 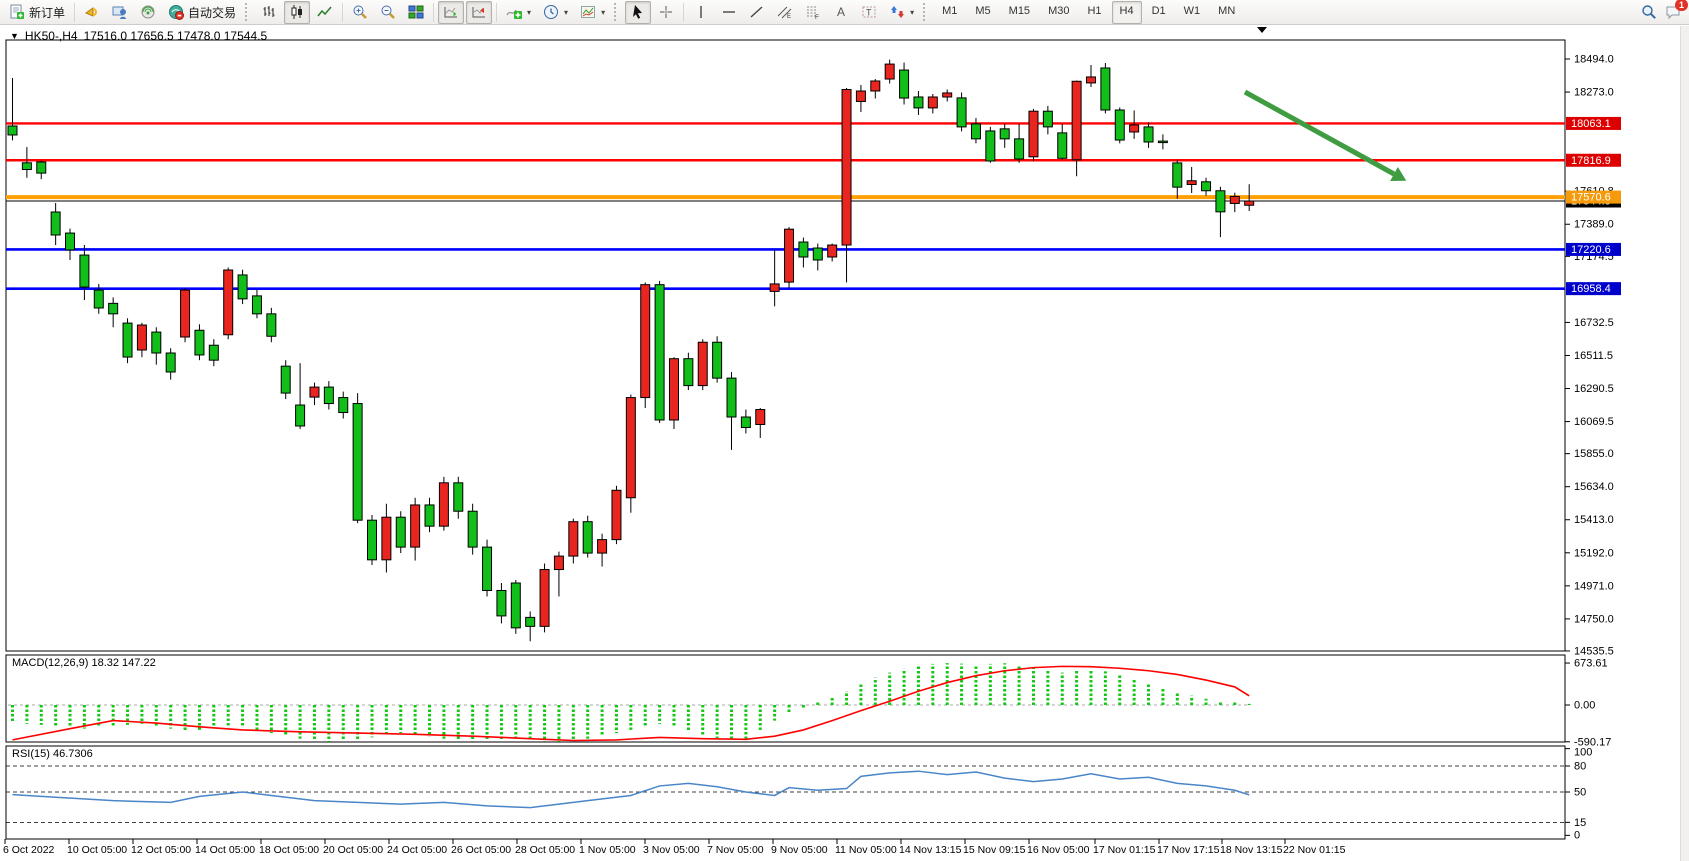 I want to click on auto-scroll-button, so click(x=451, y=12).